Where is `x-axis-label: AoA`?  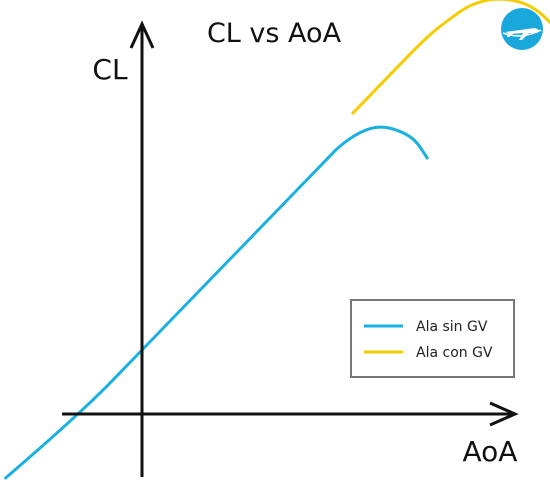
x-axis-label: AoA is located at coordinates (490, 451).